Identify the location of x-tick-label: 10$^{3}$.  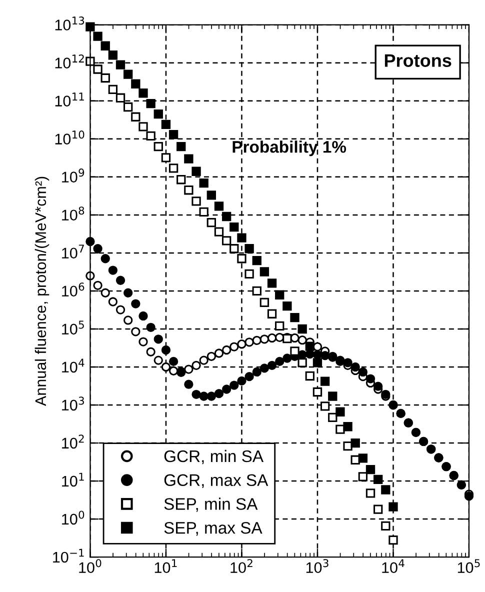
(317, 566).